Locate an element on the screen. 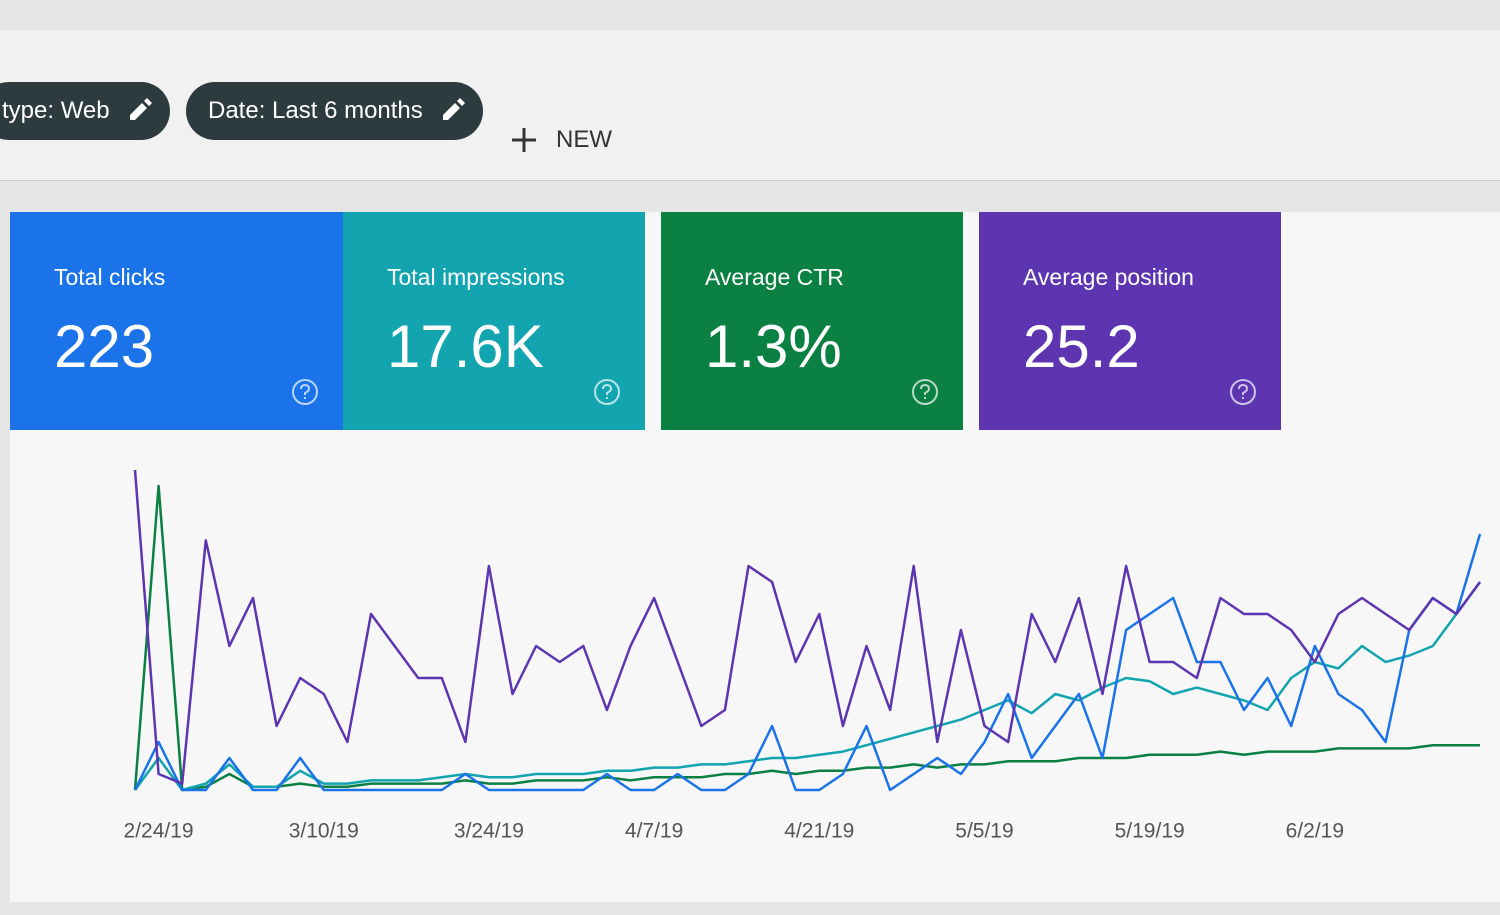  x-tick-label: 5/5/19 is located at coordinates (984, 831).